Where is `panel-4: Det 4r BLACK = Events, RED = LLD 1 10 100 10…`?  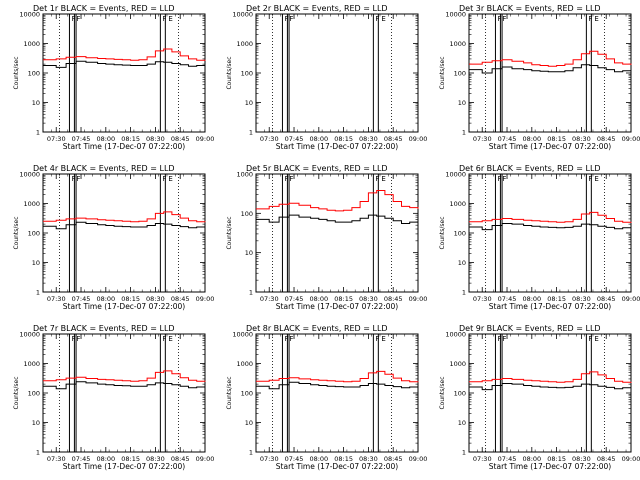
panel-4: Det 4r BLACK = Events, RED = LLD 1 10 100 10… is located at coordinates (113, 237).